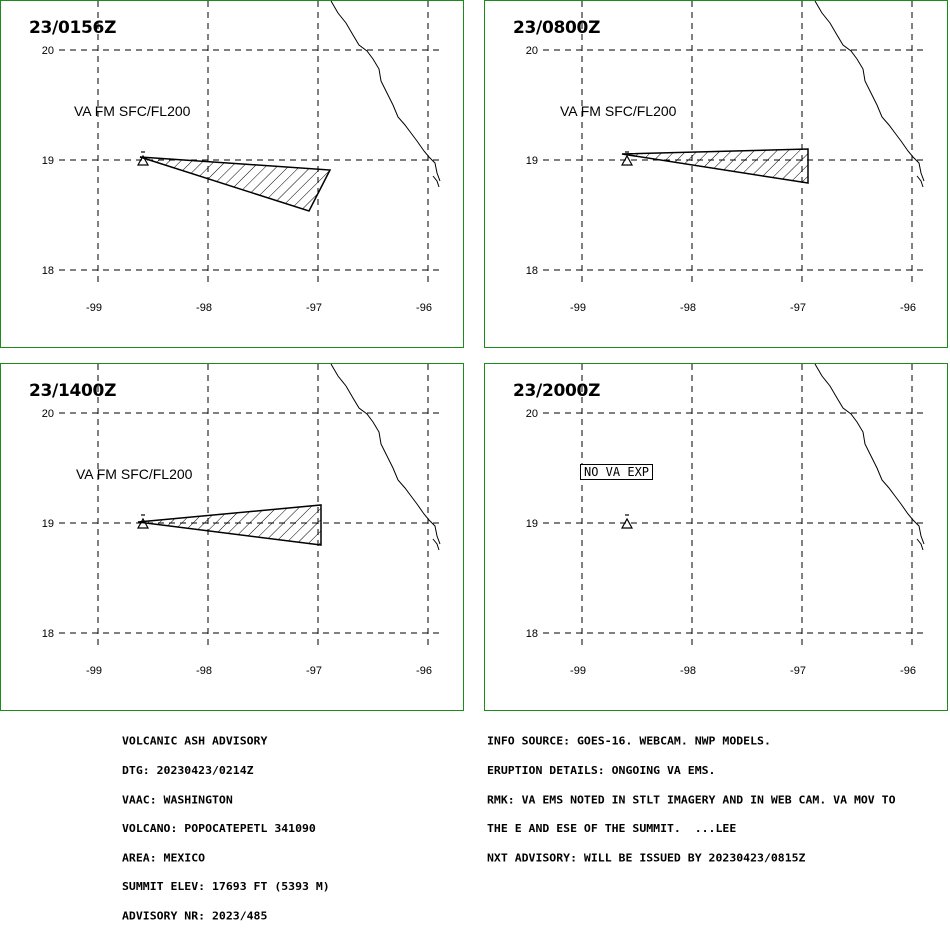 This screenshot has width=950, height=930. I want to click on panel-time-title: 23/0800Z, so click(557, 28).